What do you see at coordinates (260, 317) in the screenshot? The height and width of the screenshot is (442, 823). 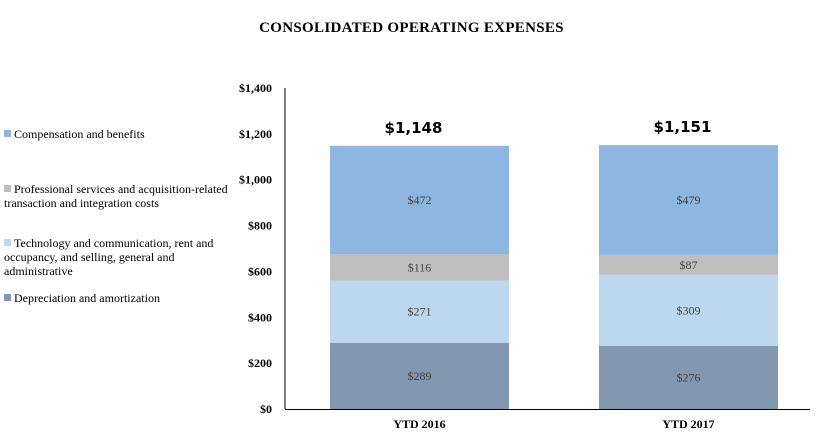 I see `y-tick-label: $400` at bounding box center [260, 317].